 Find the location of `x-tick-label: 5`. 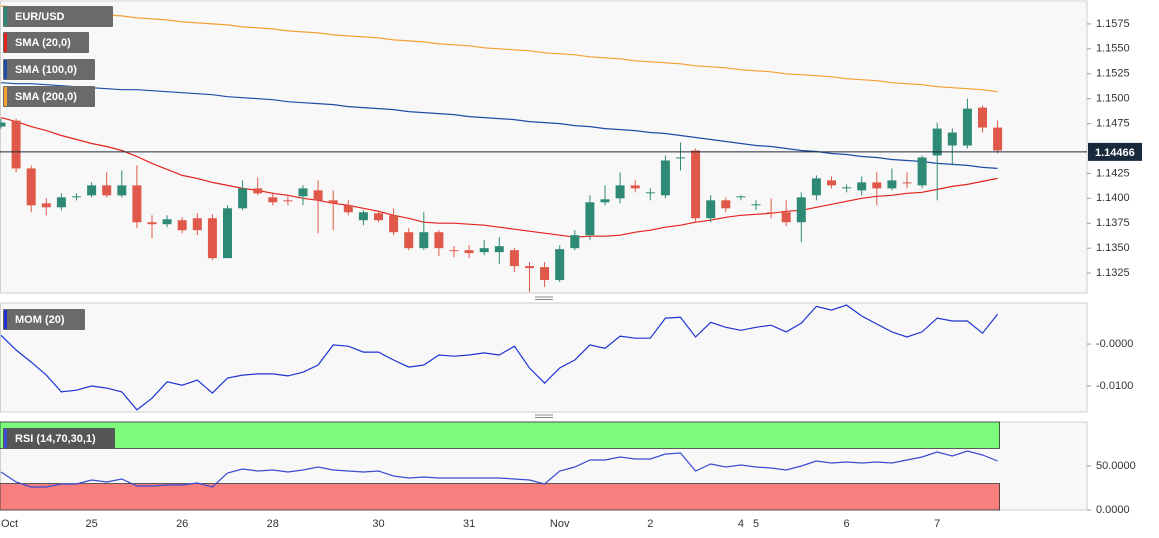

x-tick-label: 5 is located at coordinates (756, 524).